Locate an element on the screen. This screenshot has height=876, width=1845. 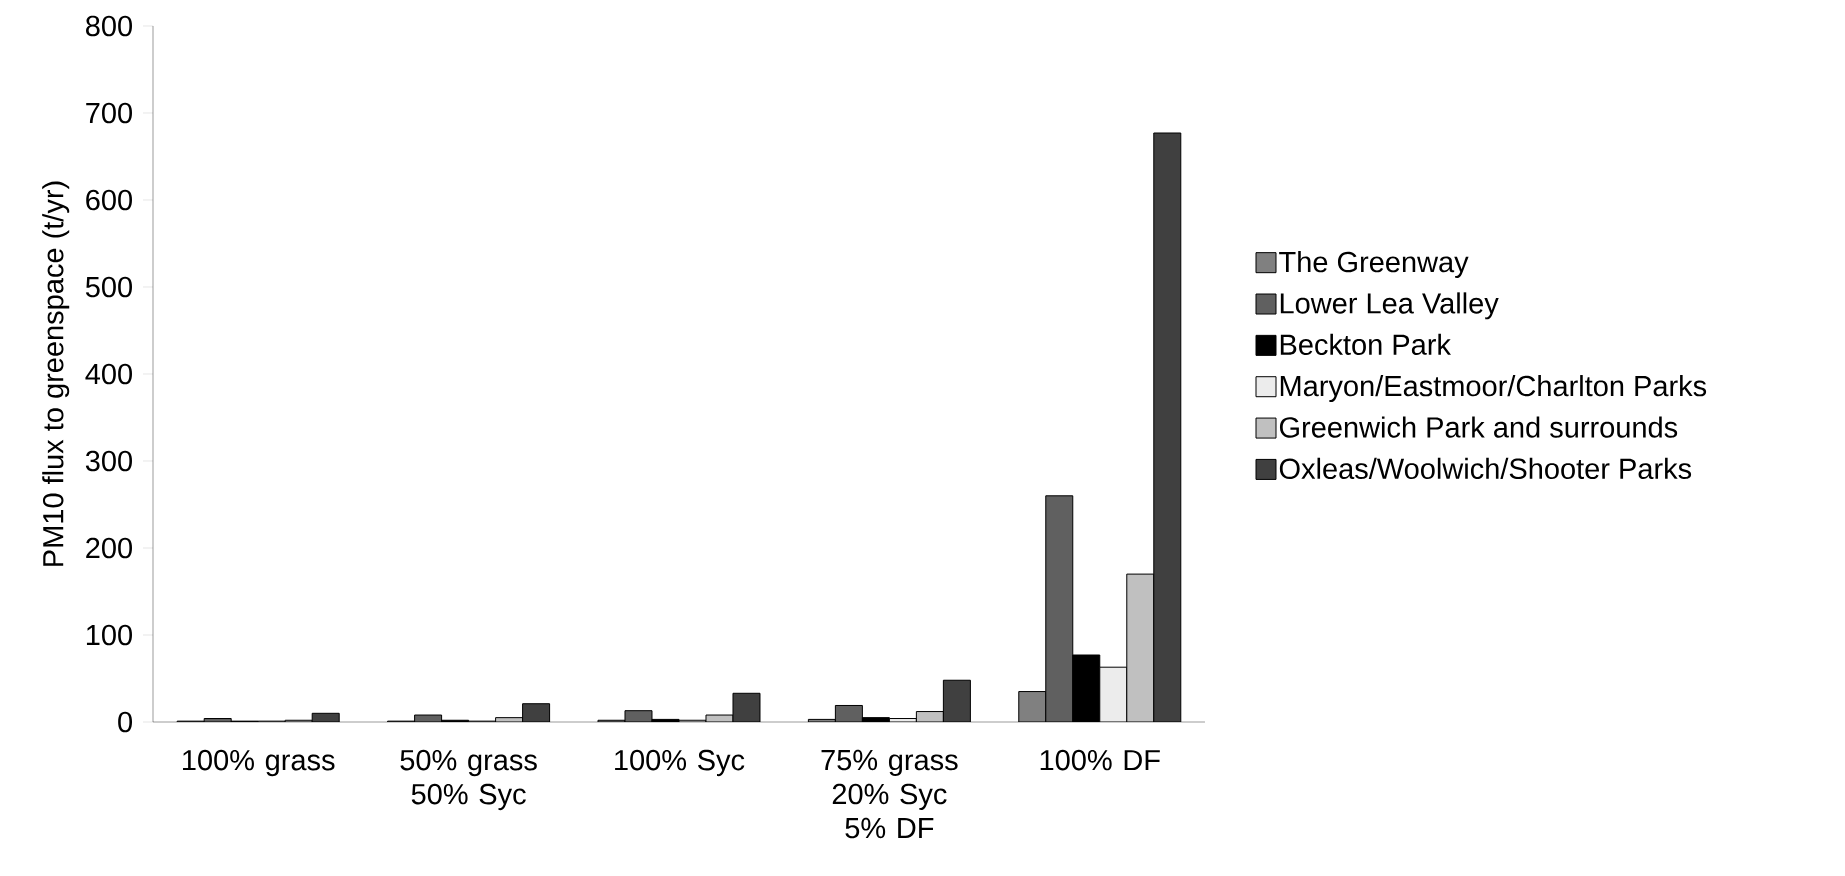
x-tick-label: 75% grass 20% Syc 5% DF is located at coordinates (889, 794).